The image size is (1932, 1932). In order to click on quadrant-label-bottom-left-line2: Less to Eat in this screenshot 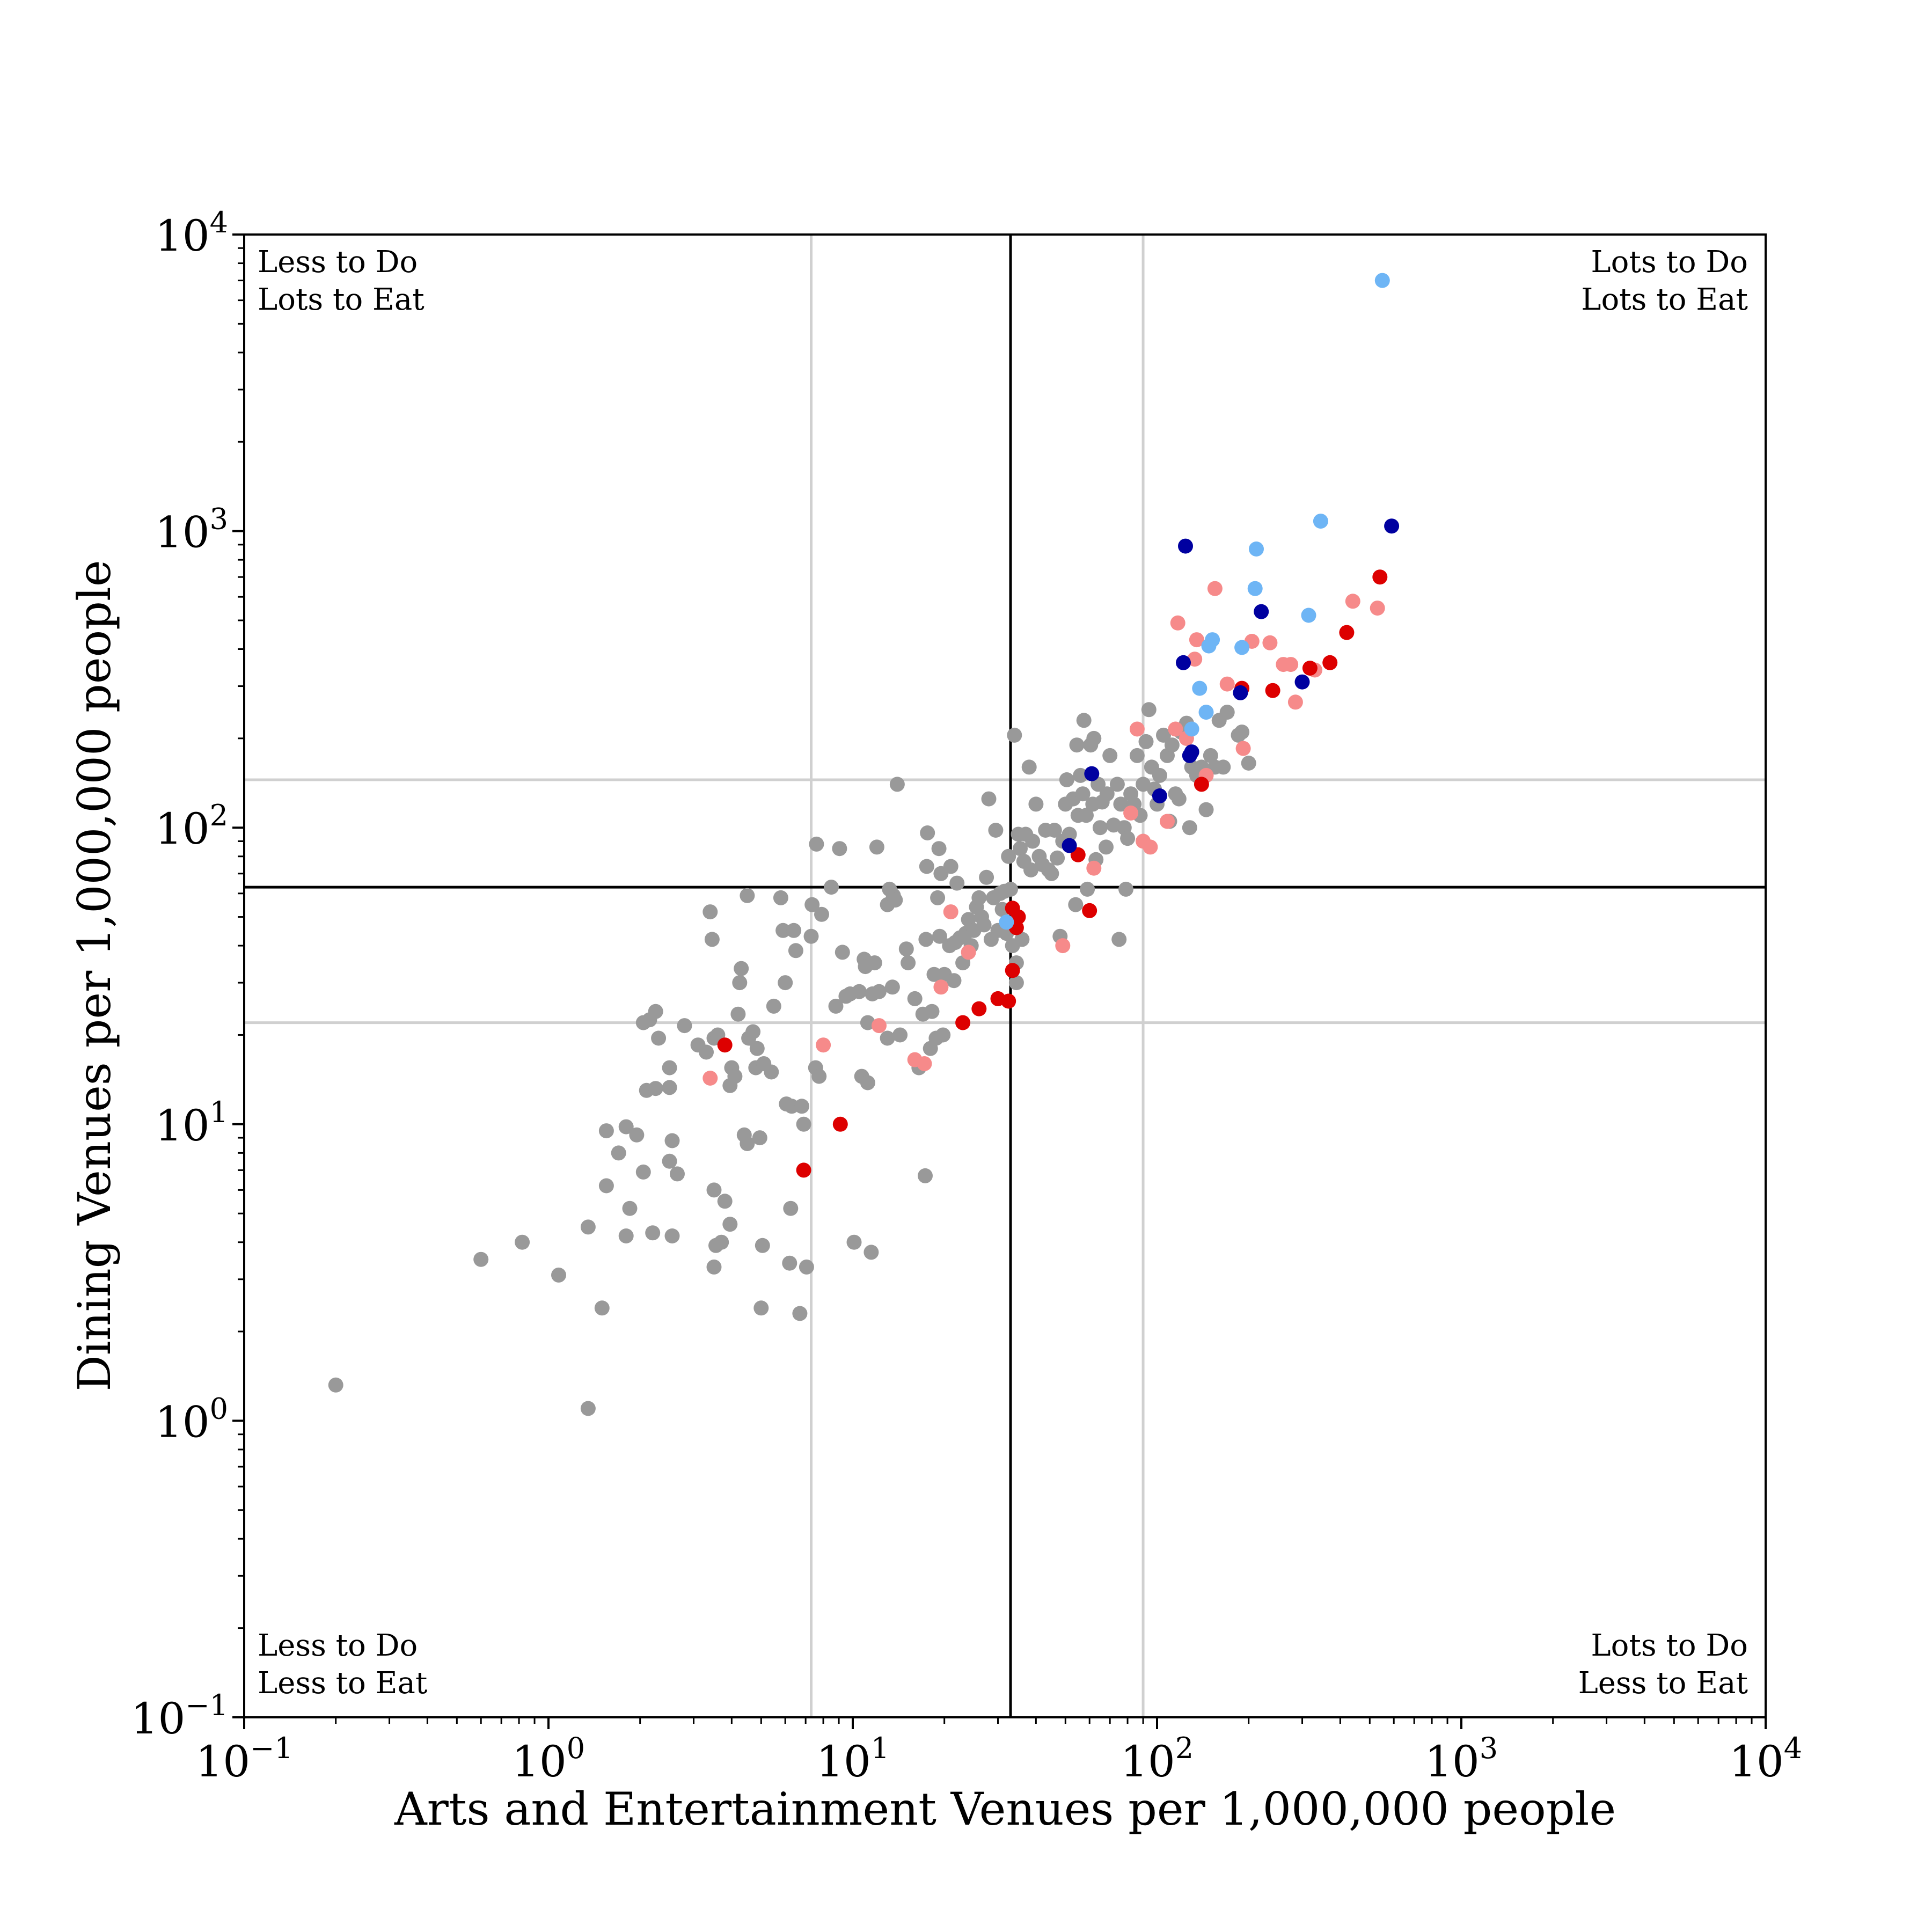, I will do `click(343, 1683)`.